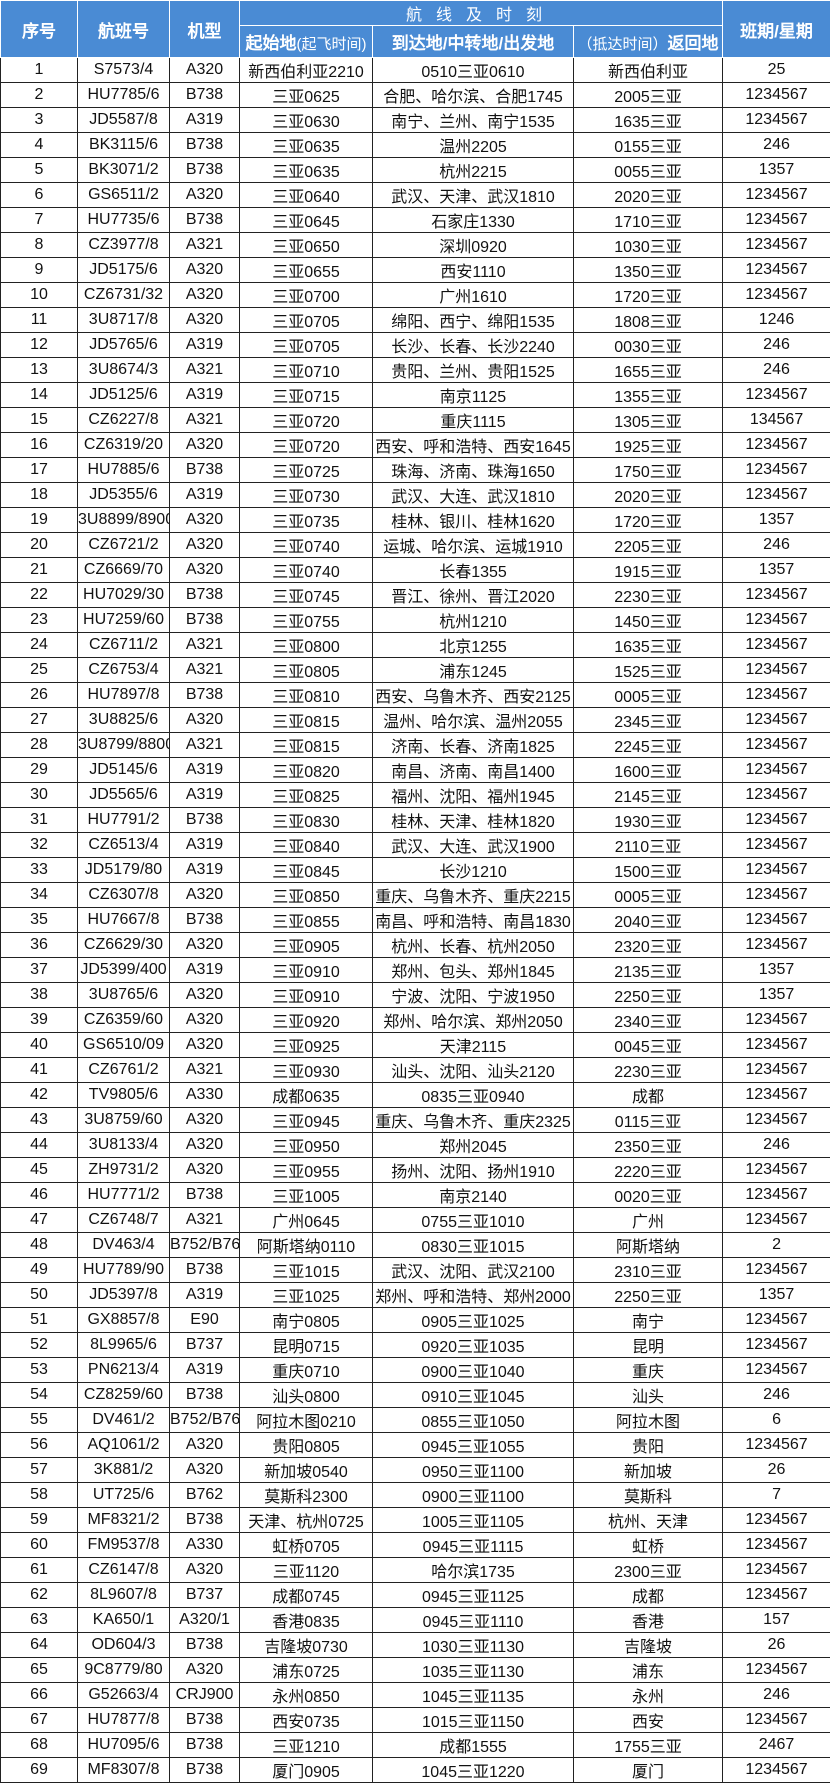  What do you see at coordinates (473, 470) in the screenshot?
I see `cell-via: 珠海、济南、珠海1650` at bounding box center [473, 470].